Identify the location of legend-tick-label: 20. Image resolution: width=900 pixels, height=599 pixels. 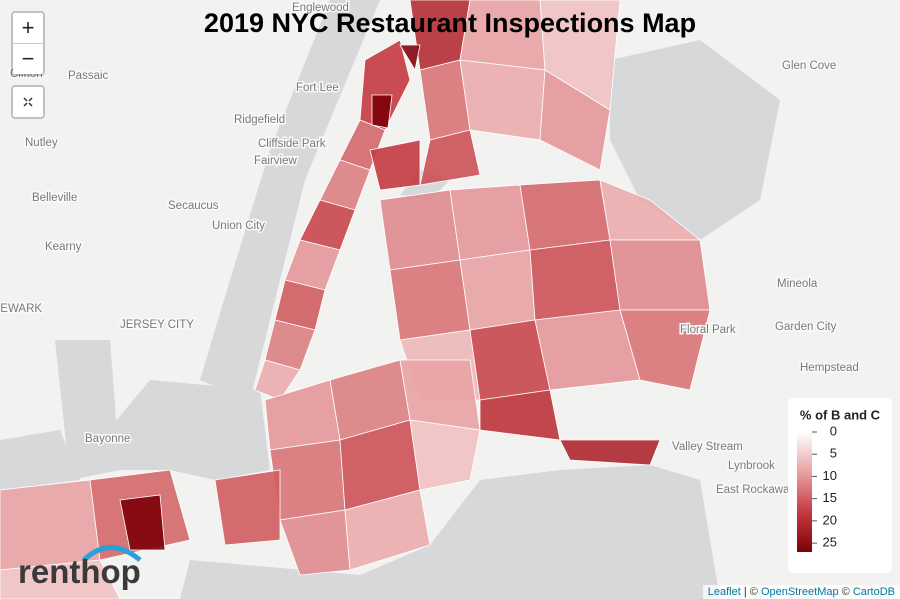
(830, 519).